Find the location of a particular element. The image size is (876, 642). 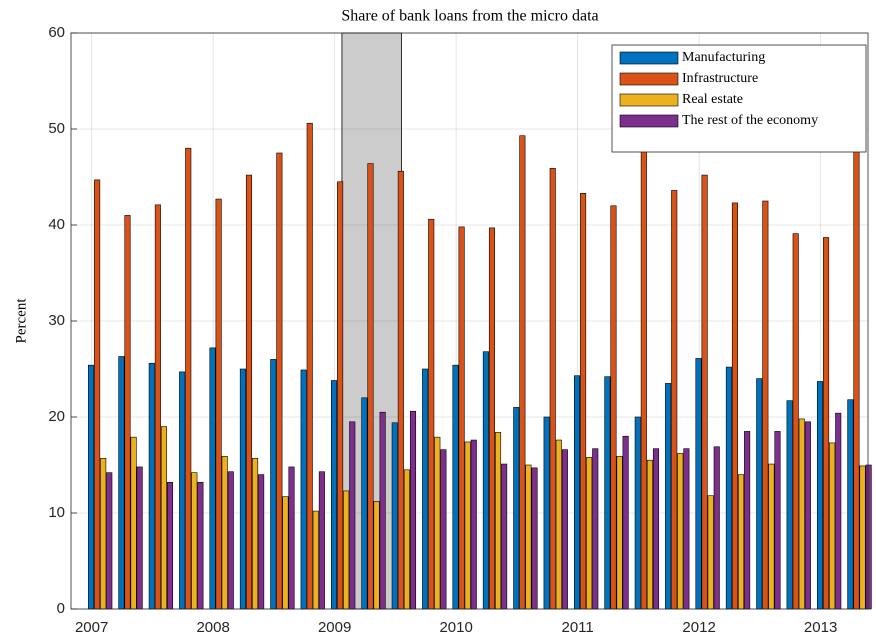

y-tick-label: 20 is located at coordinates (56, 416).